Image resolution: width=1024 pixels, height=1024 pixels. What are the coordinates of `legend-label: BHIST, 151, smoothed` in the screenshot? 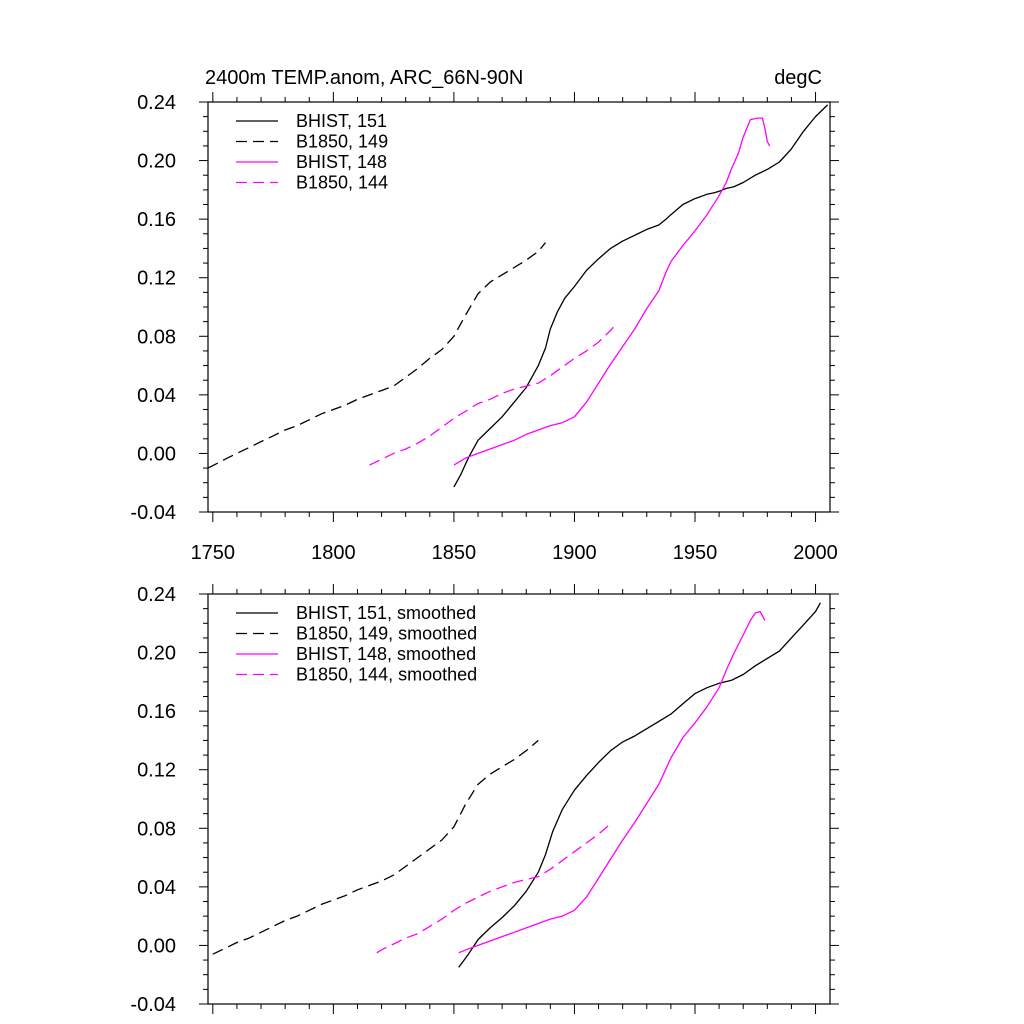 It's located at (386, 613).